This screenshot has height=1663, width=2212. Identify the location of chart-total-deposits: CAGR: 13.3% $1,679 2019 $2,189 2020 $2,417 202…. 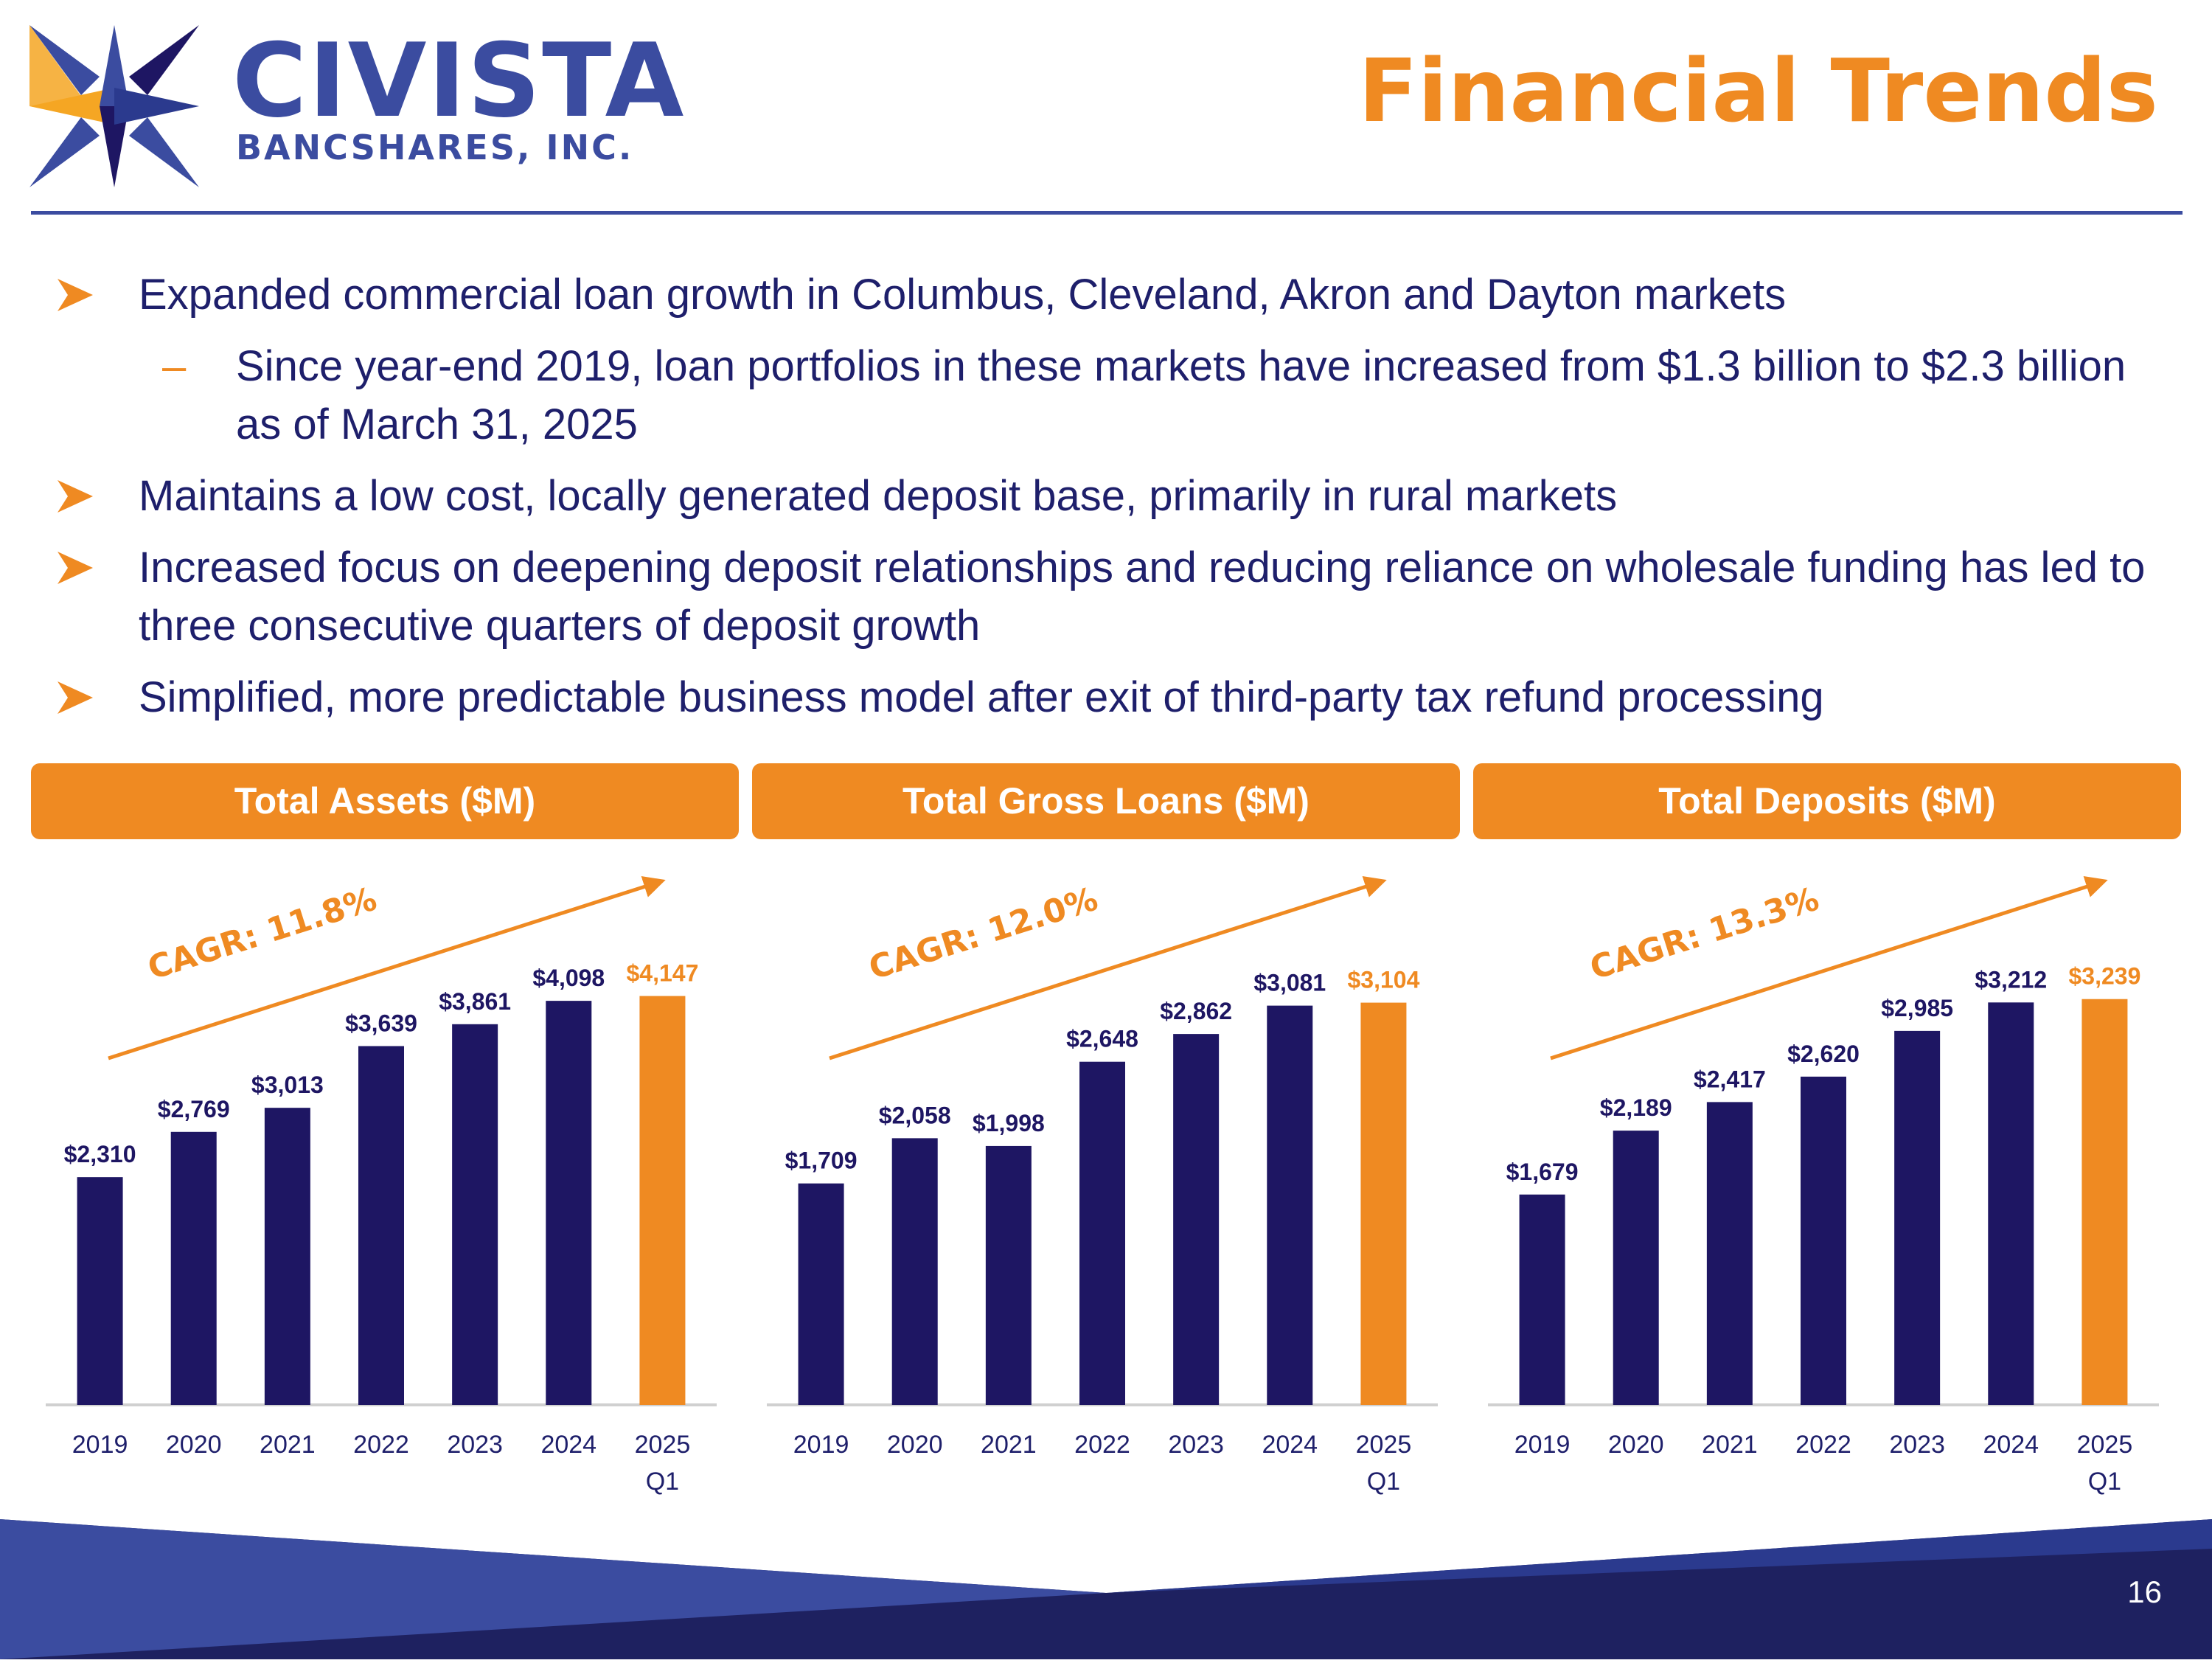
(1827, 1180).